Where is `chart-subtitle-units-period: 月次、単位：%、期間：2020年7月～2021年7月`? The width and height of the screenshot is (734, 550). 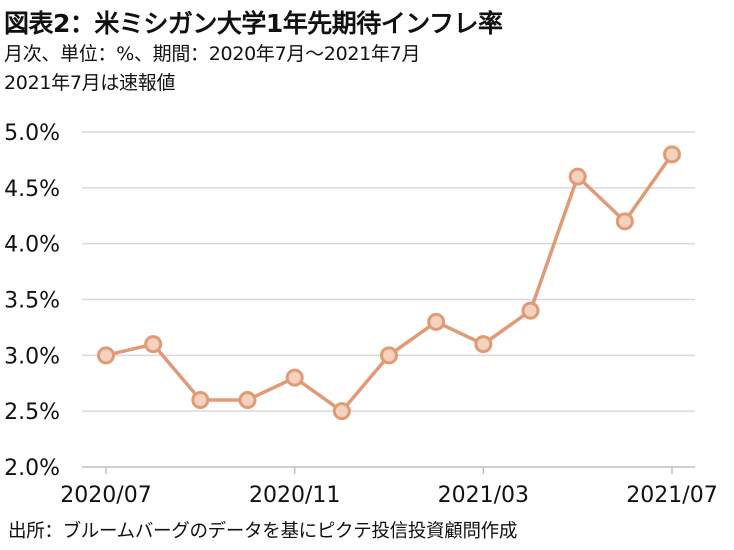 chart-subtitle-units-period: 月次、単位：%、期間：2020年7月～2021年7月 is located at coordinates (212, 54).